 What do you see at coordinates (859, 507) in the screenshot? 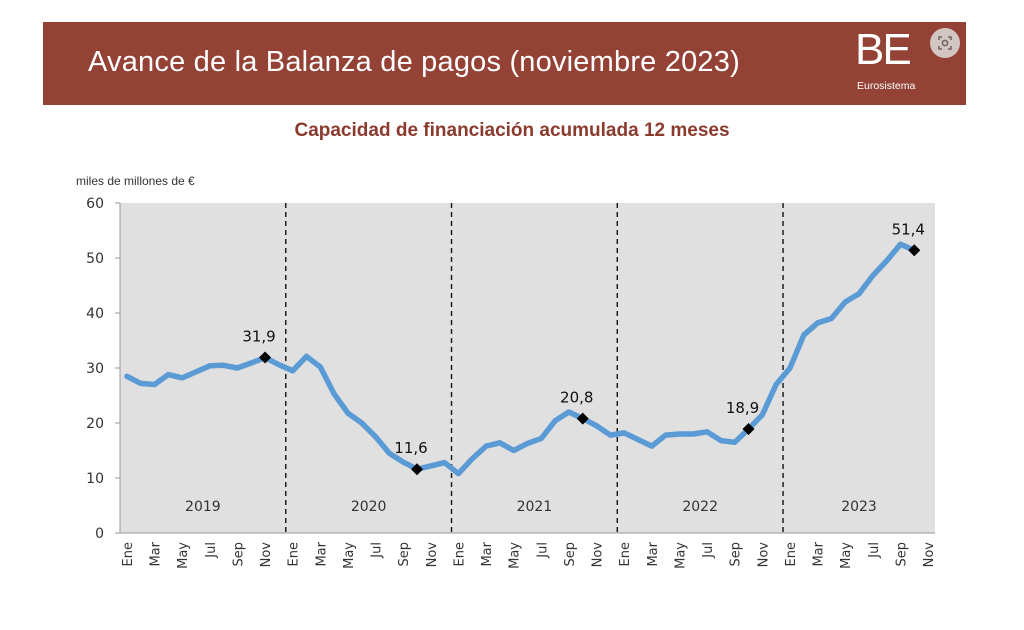
I see `year-label: 2023` at bounding box center [859, 507].